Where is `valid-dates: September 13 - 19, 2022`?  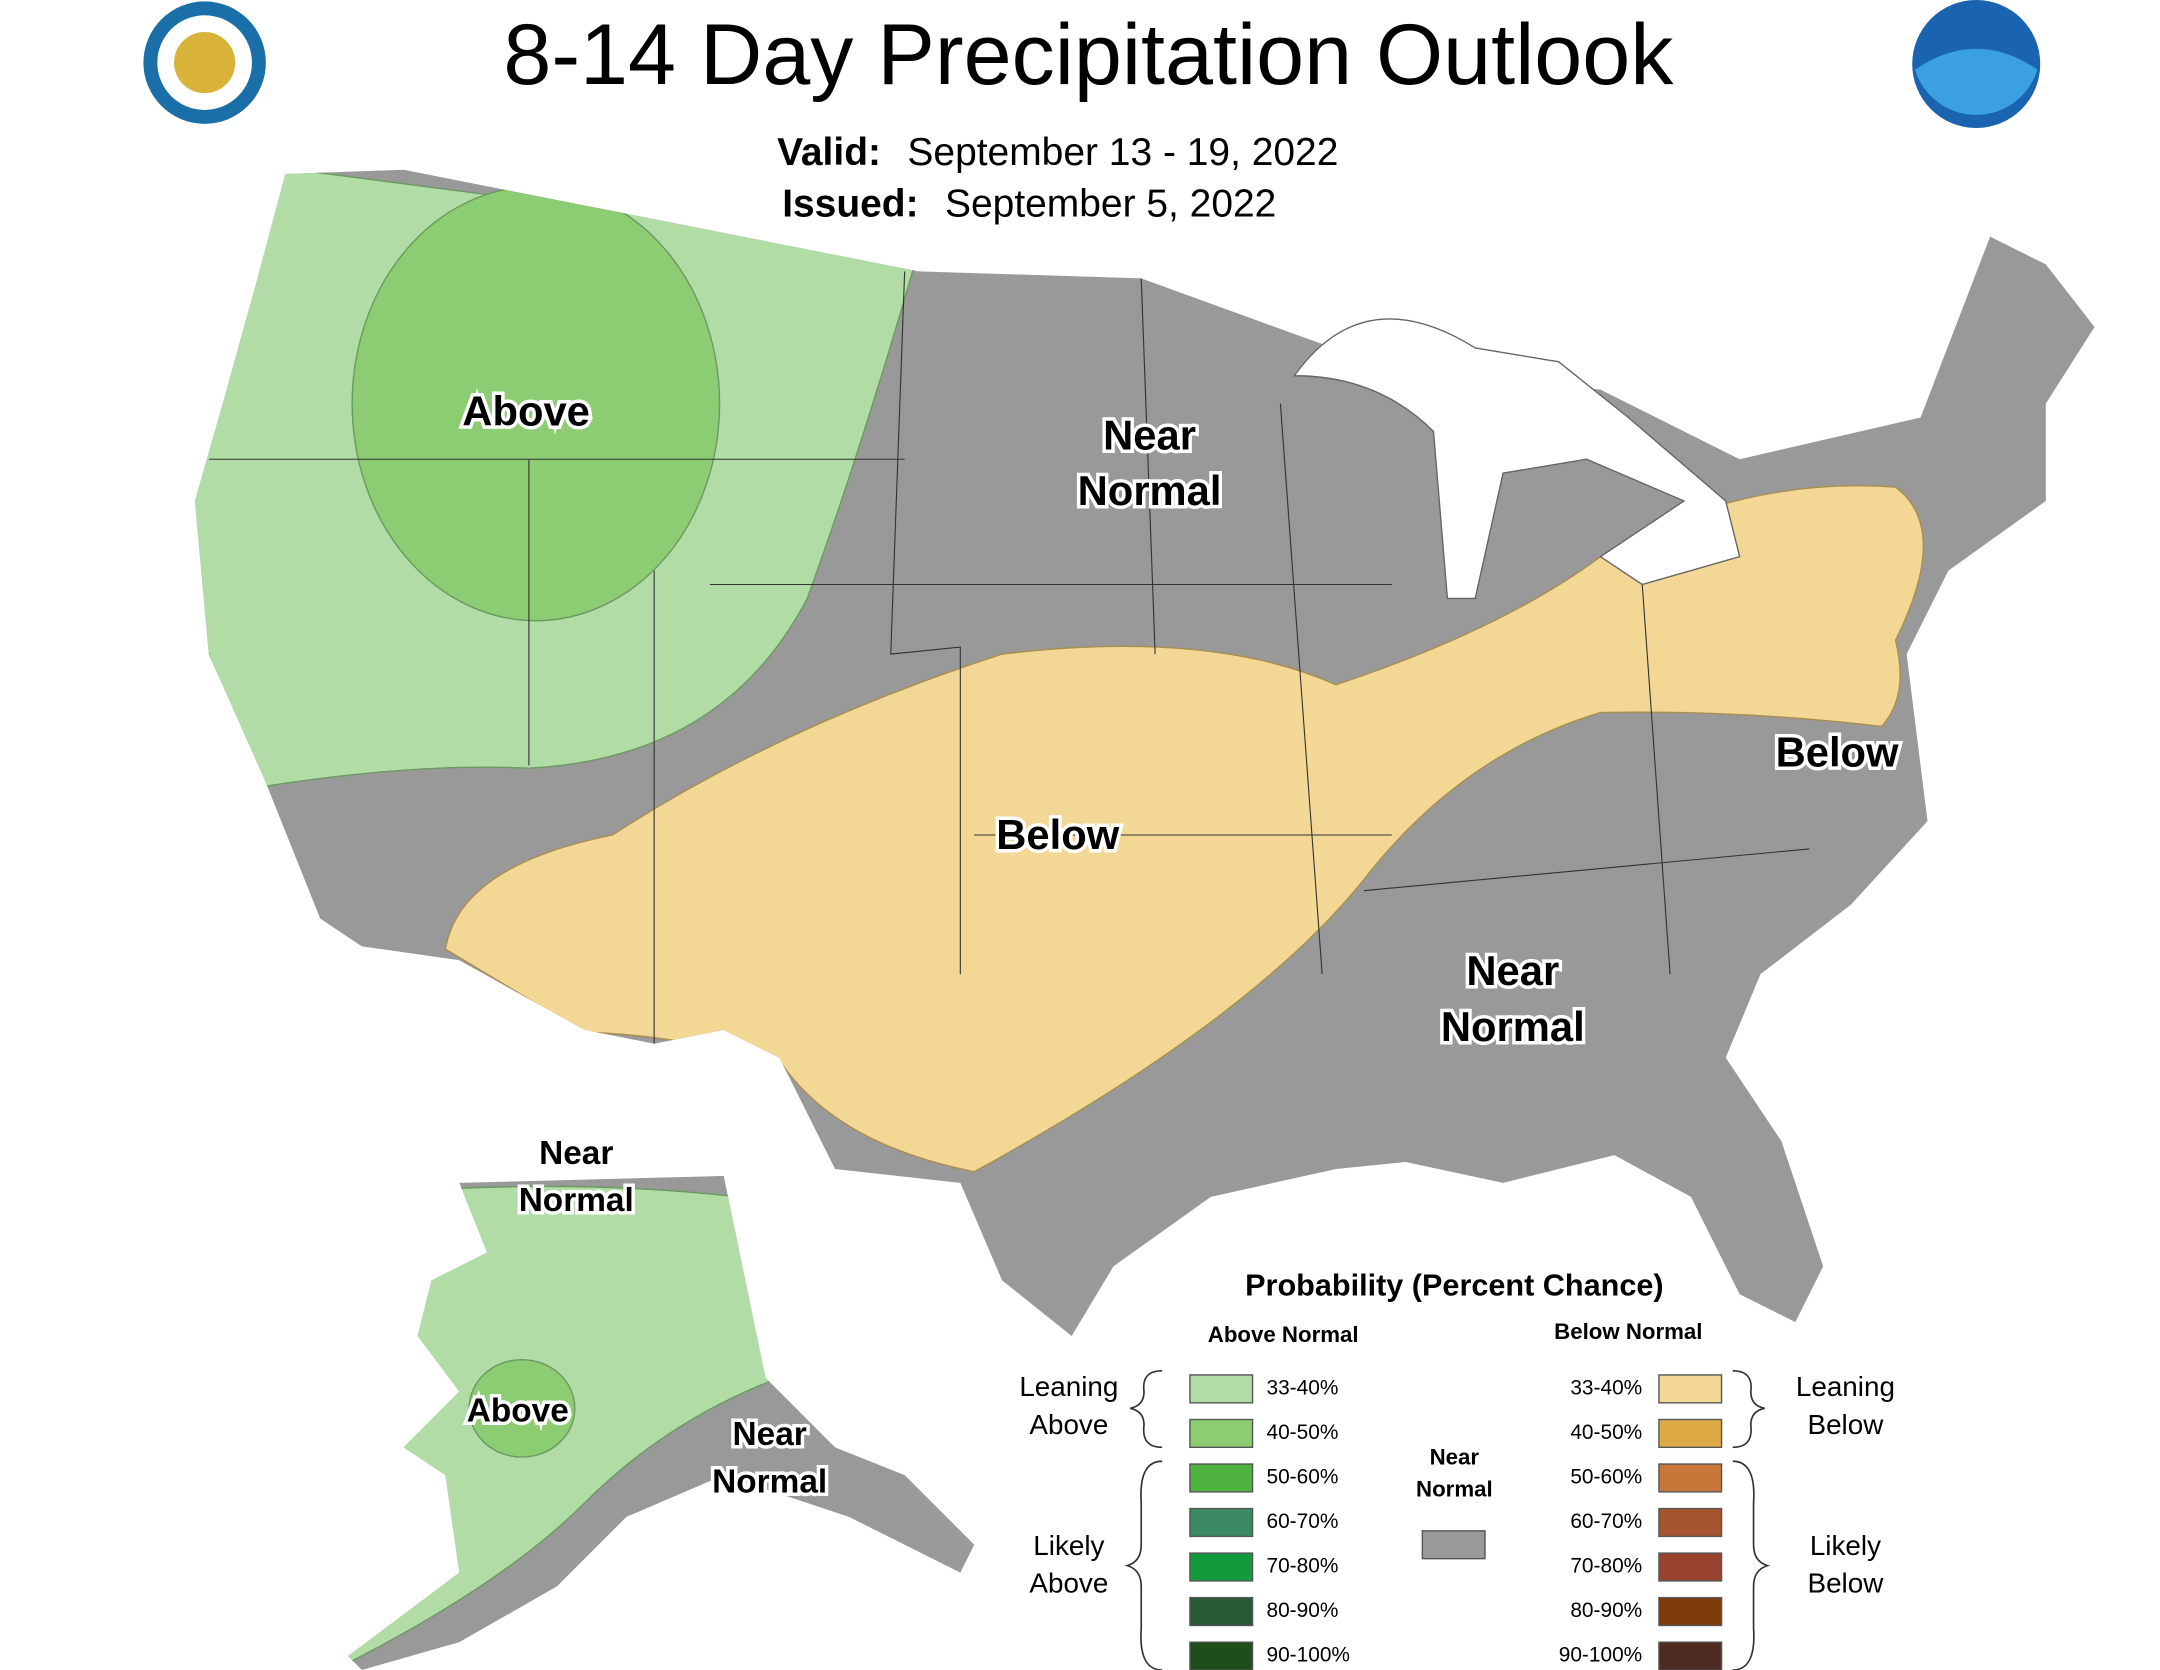 valid-dates: September 13 - 19, 2022 is located at coordinates (1122, 152).